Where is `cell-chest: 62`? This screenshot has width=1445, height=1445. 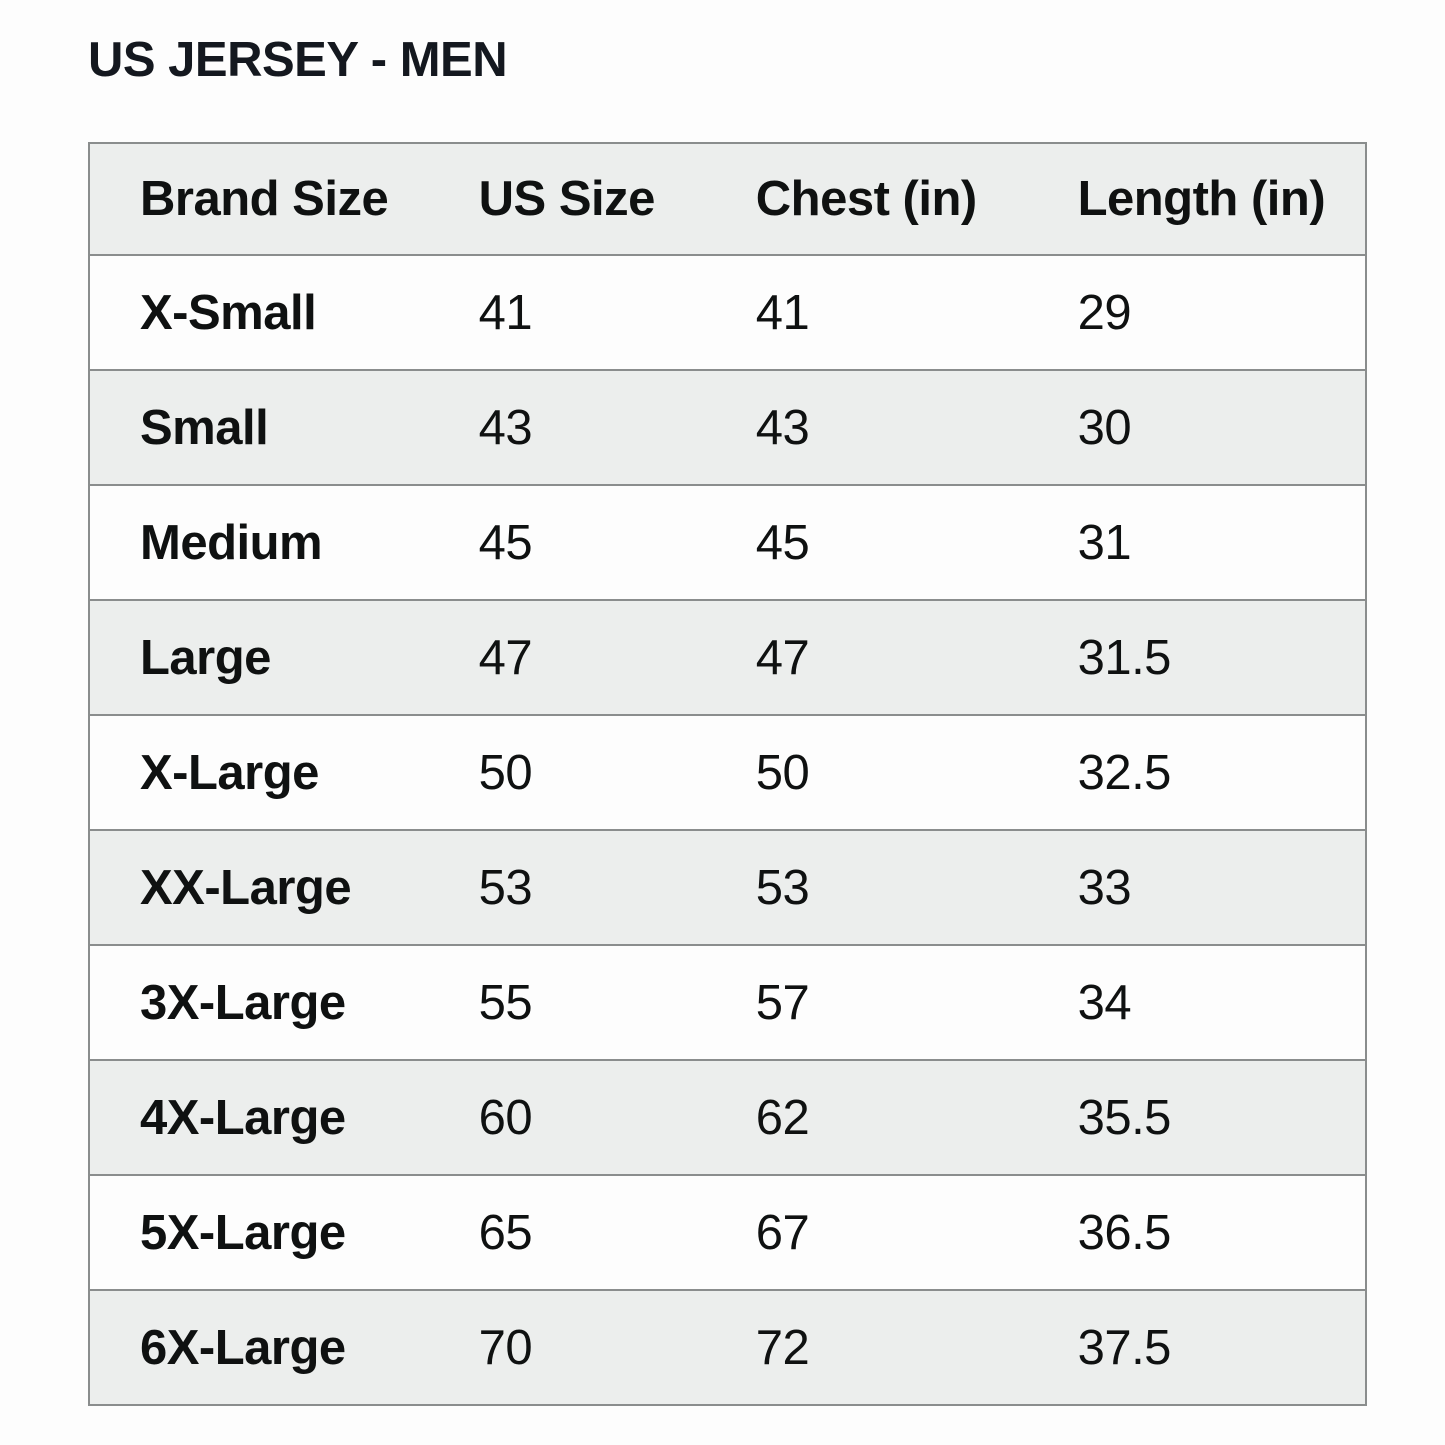
cell-chest: 62 is located at coordinates (866, 1117).